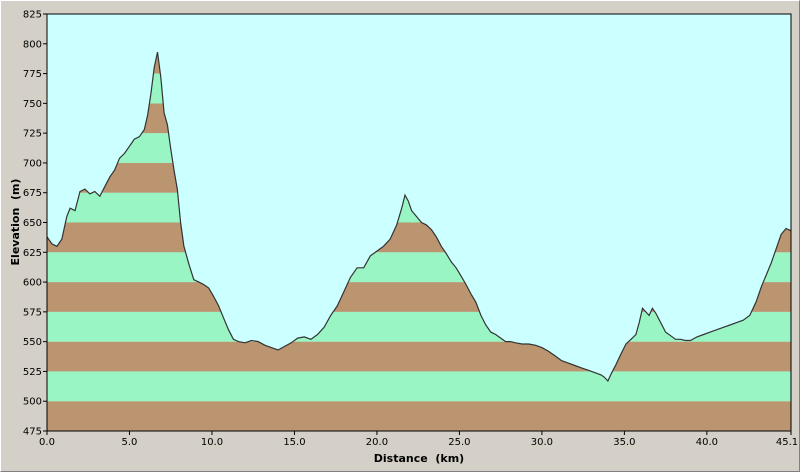 The image size is (800, 472). Describe the element at coordinates (32, 104) in the screenshot. I see `y-tick-label: 750` at that location.